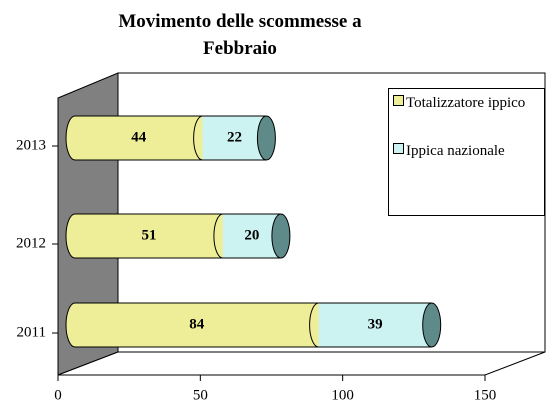 The width and height of the screenshot is (553, 410). I want to click on legend: Totalizzatore ippico Ippica nazionale, so click(466, 152).